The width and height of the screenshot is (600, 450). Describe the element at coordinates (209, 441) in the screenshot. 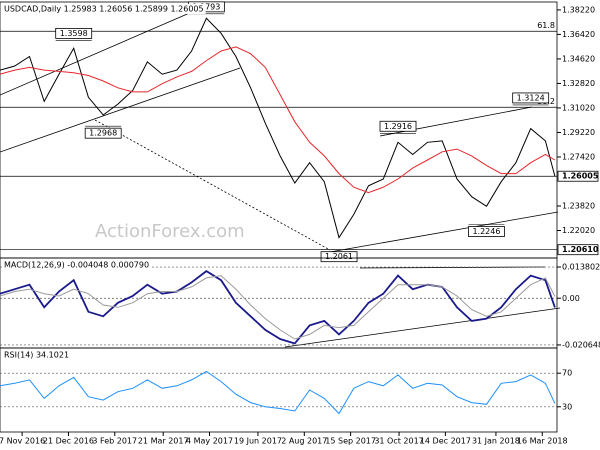

I see `x-tick-label: 4 May 2017` at that location.